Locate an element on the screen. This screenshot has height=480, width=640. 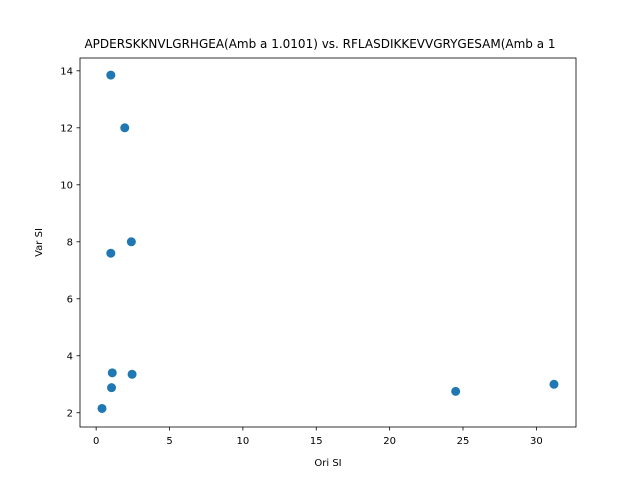
x-tick-label: 20 is located at coordinates (389, 441).